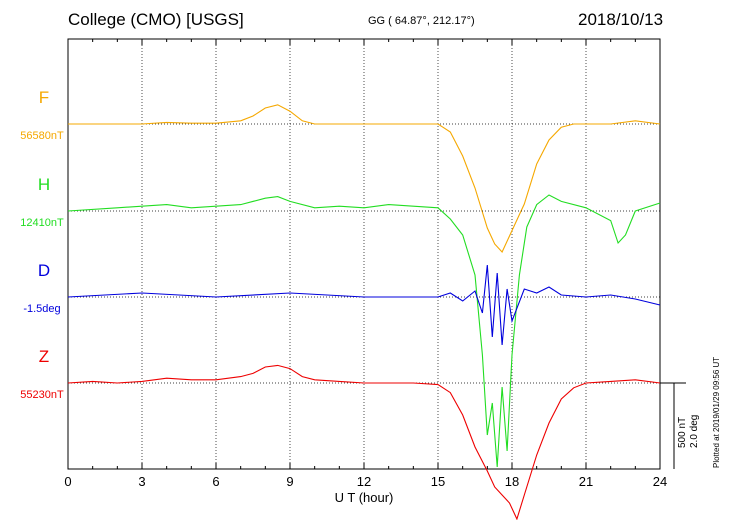 The image size is (730, 520). Describe the element at coordinates (364, 497) in the screenshot. I see `x-axis-label: U T (hour)` at that location.